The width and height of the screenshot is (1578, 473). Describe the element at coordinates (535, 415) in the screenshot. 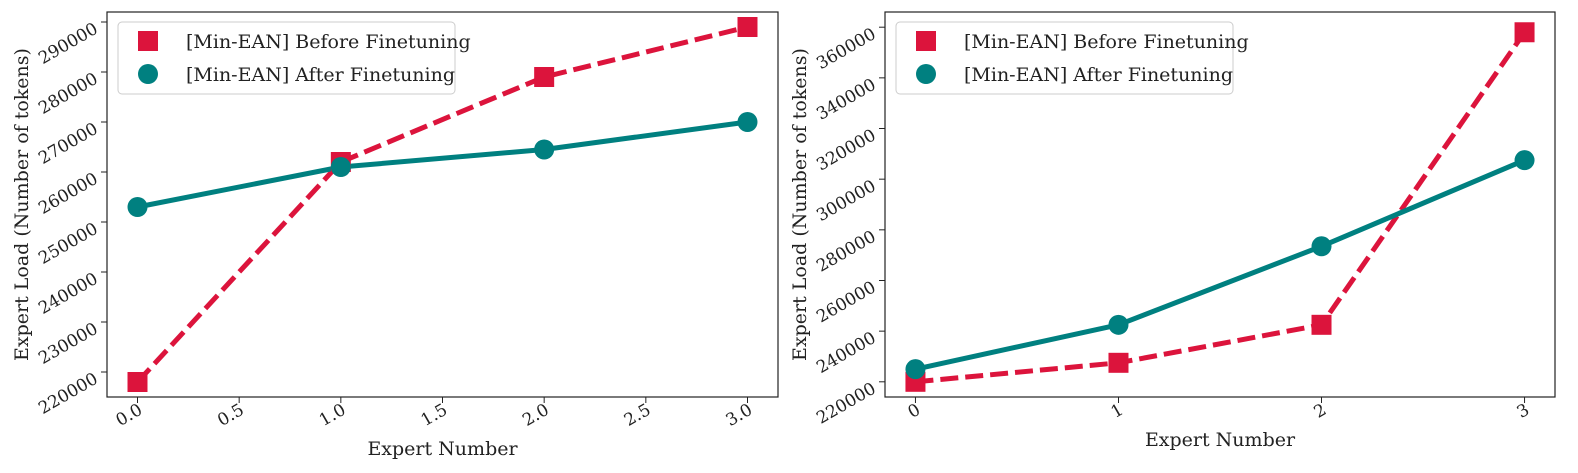

I see `x-tick-label: 2.0` at that location.